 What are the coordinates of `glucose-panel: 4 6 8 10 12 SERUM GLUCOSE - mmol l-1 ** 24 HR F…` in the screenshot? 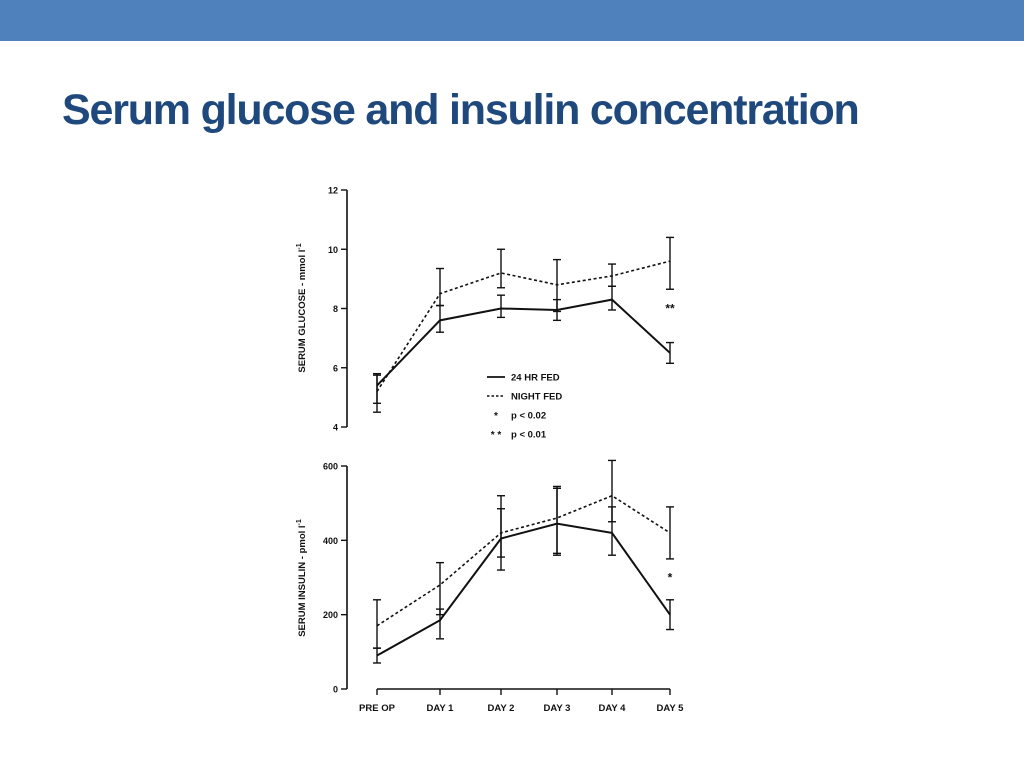 It's located at (485, 314).